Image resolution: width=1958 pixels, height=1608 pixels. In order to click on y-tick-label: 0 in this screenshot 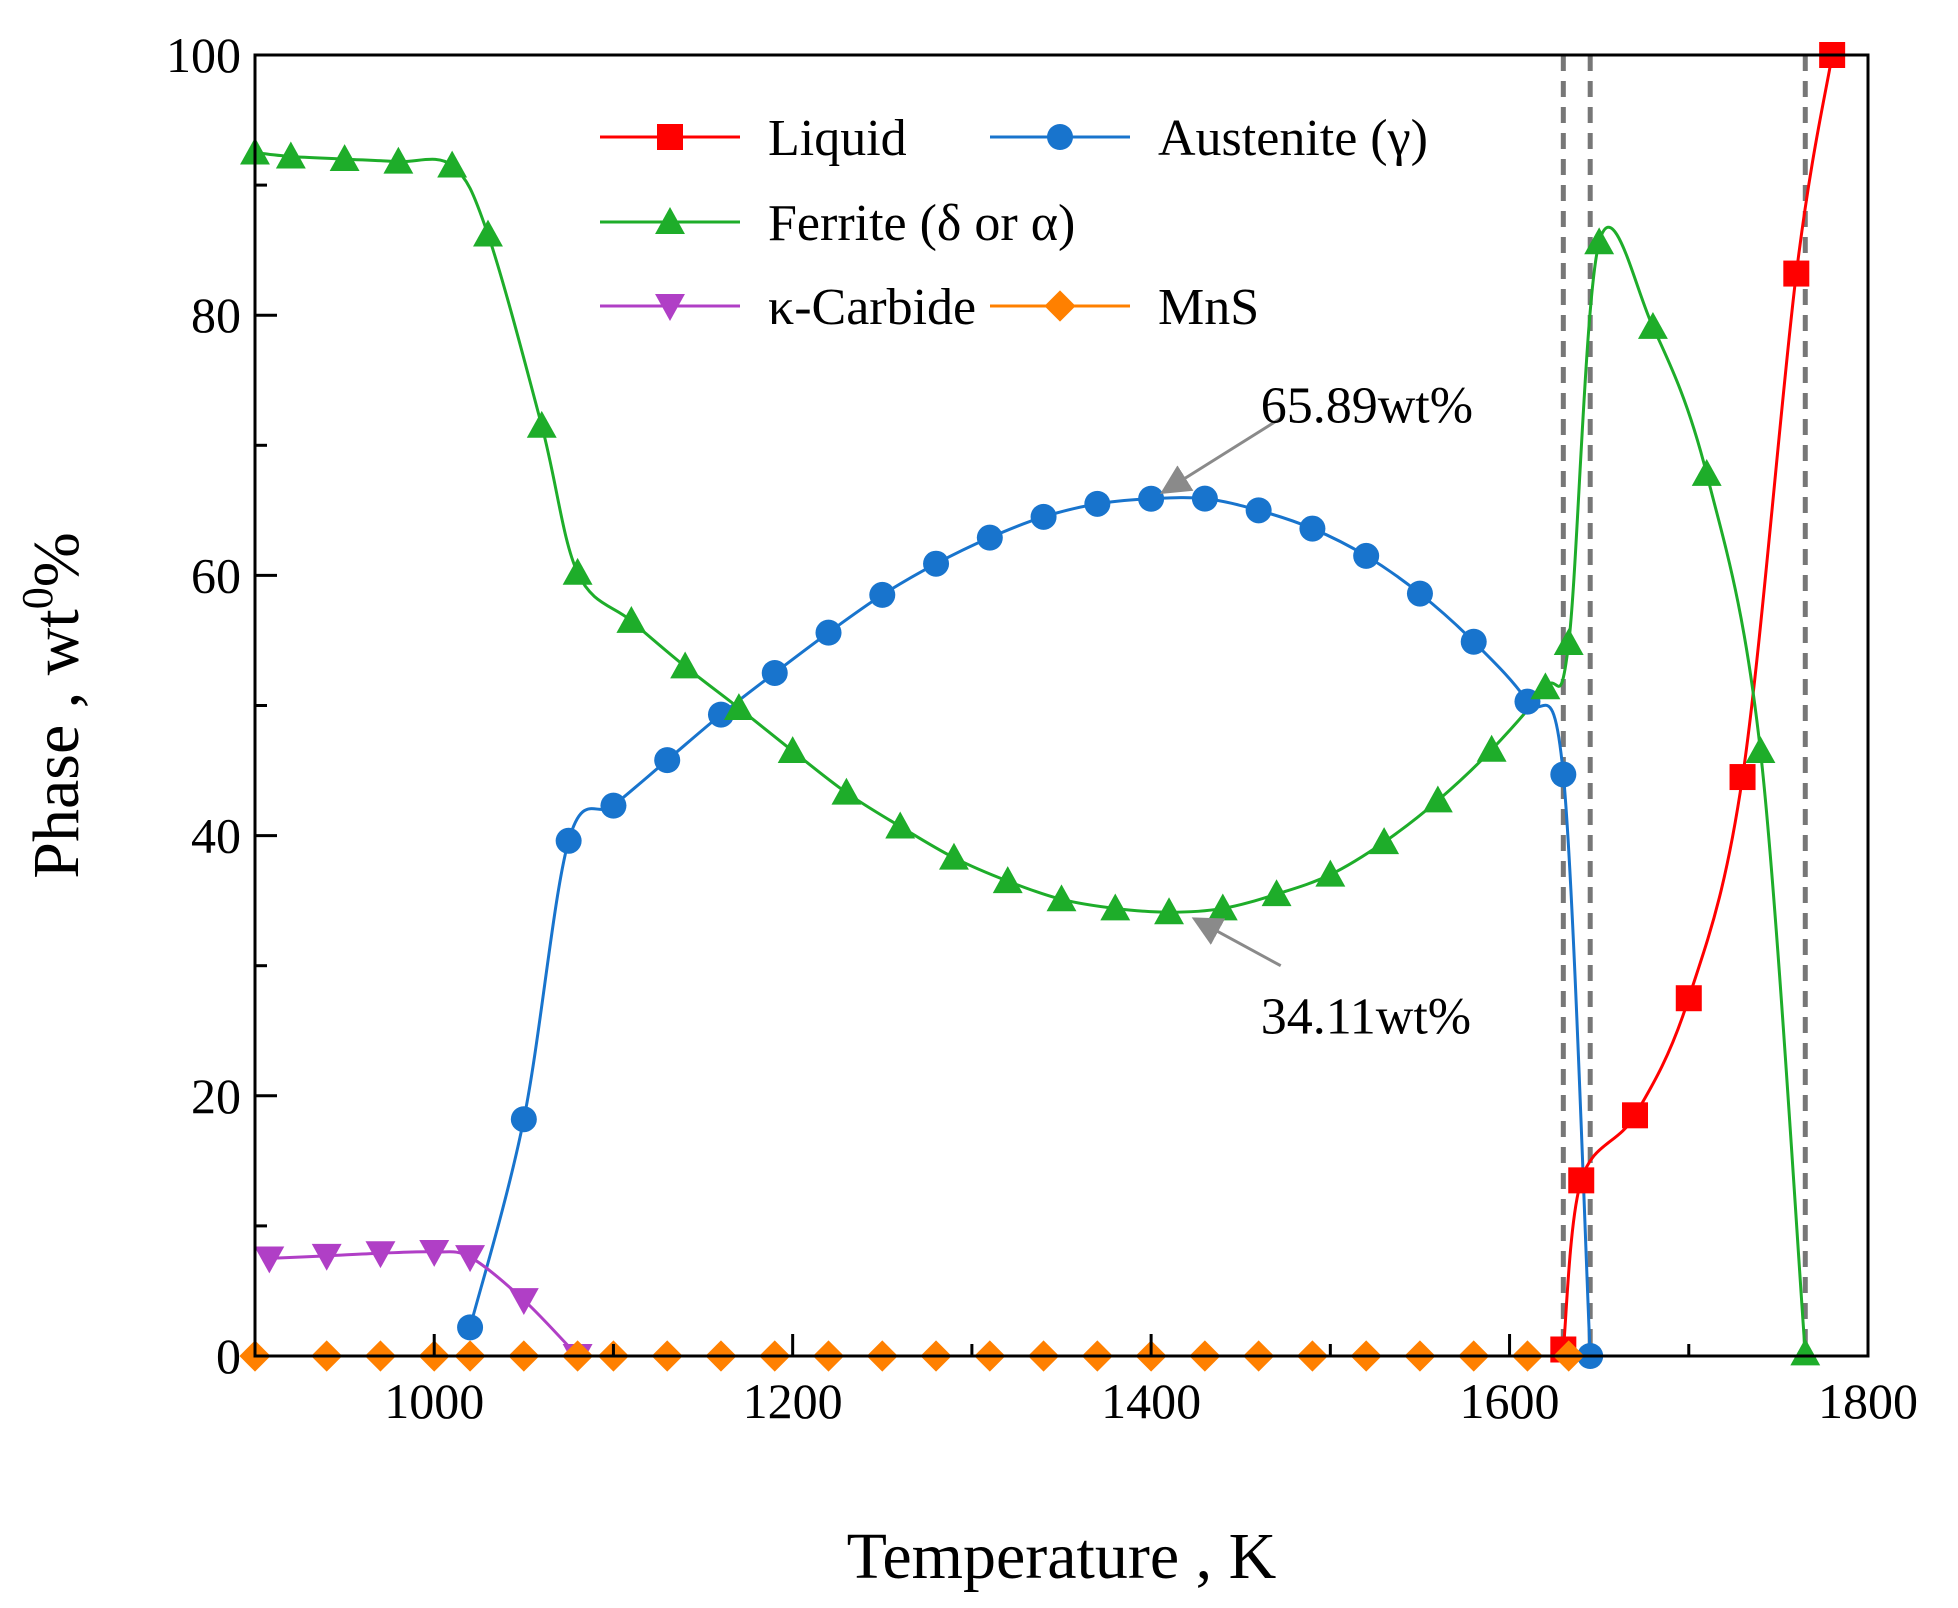, I will do `click(228, 1356)`.